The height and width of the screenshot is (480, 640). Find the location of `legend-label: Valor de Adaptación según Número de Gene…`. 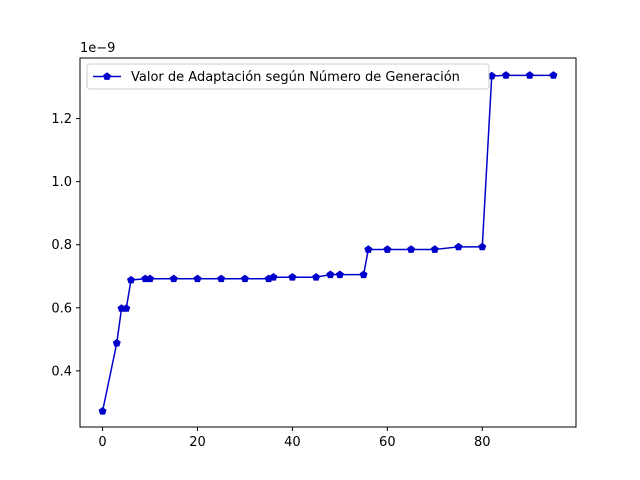

legend-label: Valor de Adaptación según Número de Gene… is located at coordinates (295, 77).